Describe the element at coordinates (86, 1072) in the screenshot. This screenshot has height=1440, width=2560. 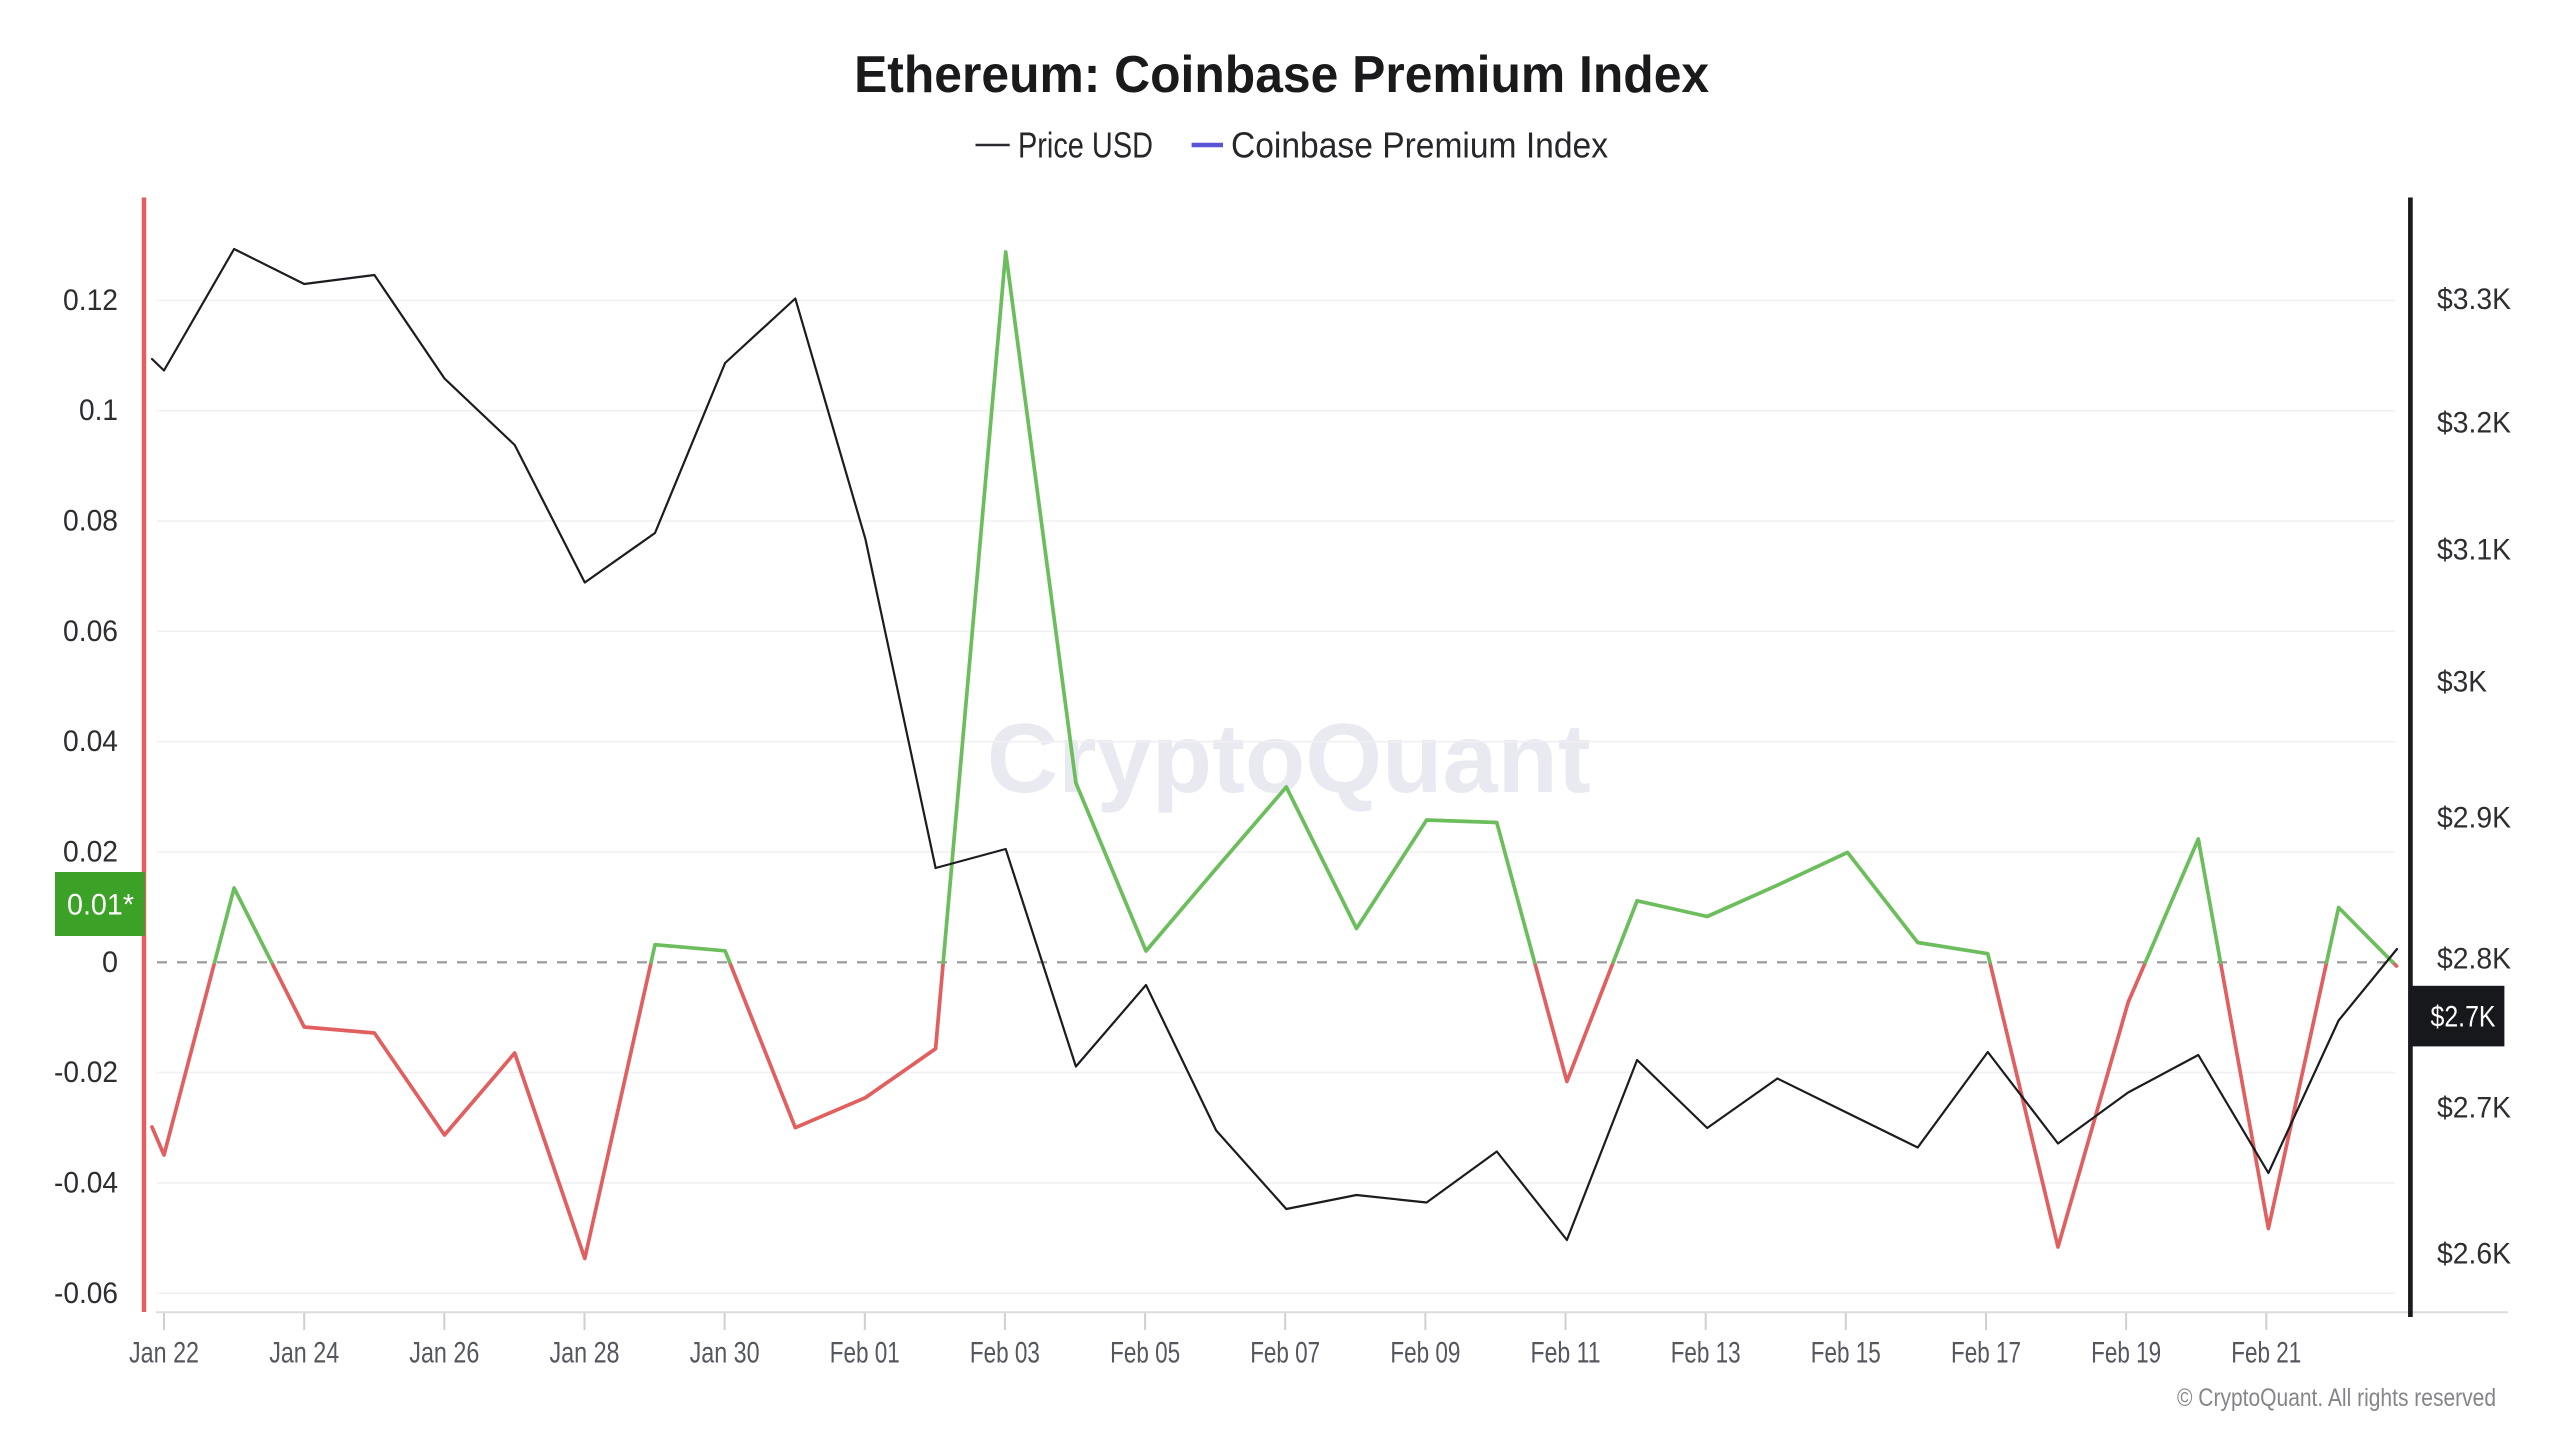
I see `svg-text: -0.02` at that location.